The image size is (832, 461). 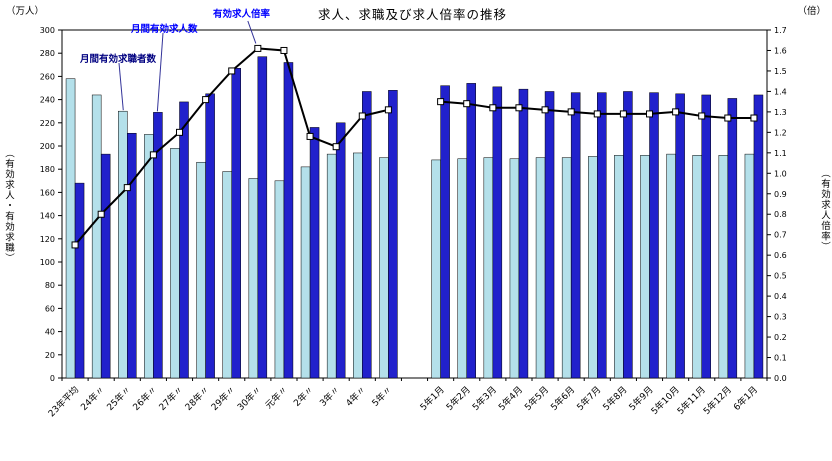 I want to click on svg-text: 220, so click(x=47, y=123).